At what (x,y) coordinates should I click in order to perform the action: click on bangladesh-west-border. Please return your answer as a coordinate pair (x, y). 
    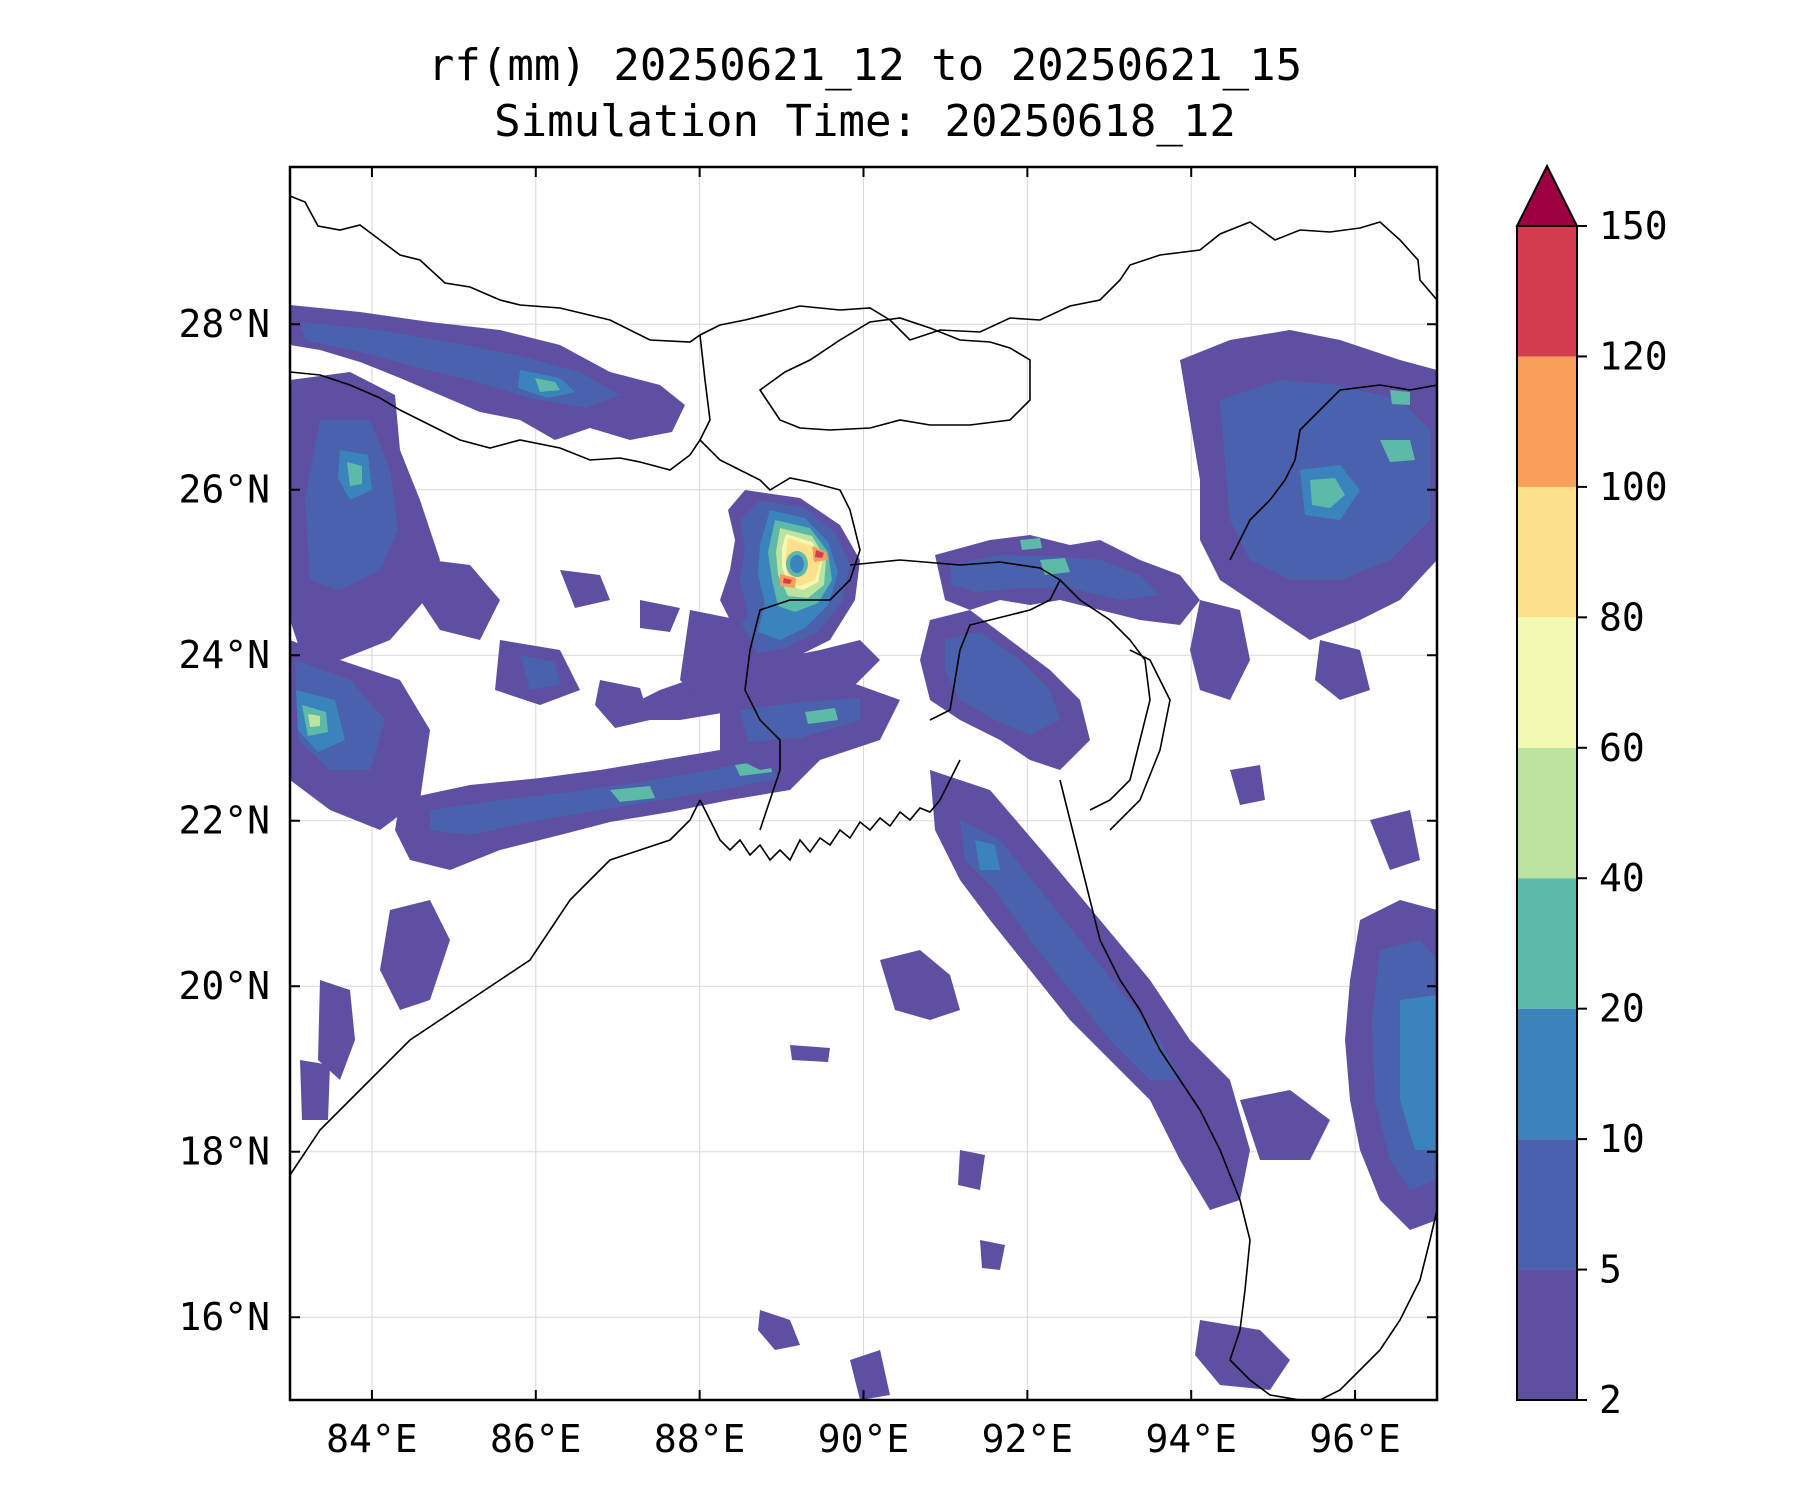
    Looking at the image, I should click on (780, 635).